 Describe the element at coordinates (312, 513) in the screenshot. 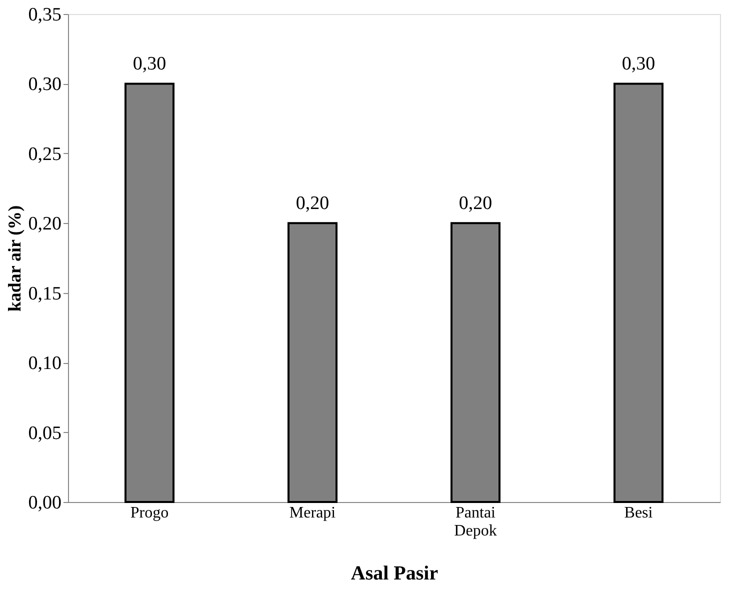

I see `x-tick-label: Merapi` at that location.